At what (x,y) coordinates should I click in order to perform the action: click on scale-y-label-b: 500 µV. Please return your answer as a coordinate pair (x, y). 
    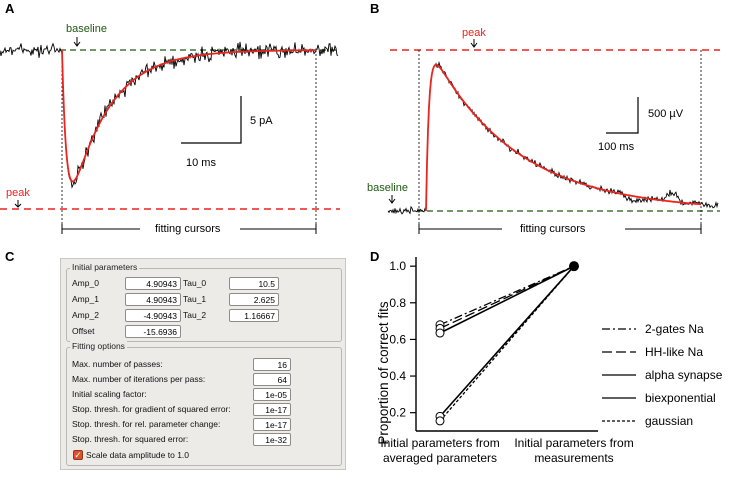
    Looking at the image, I should click on (666, 114).